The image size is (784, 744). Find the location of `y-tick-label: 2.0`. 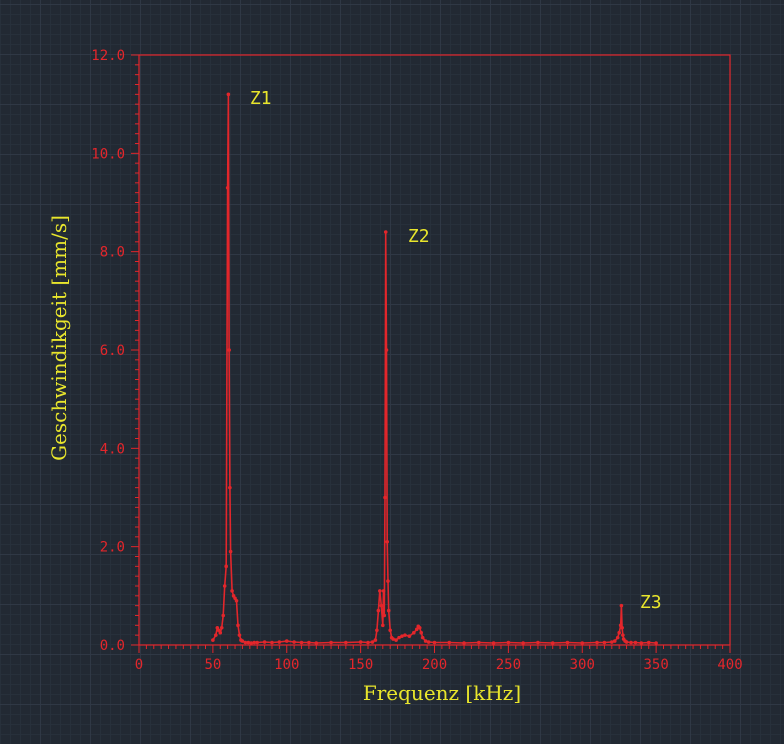

y-tick-label: 2.0 is located at coordinates (112, 548).